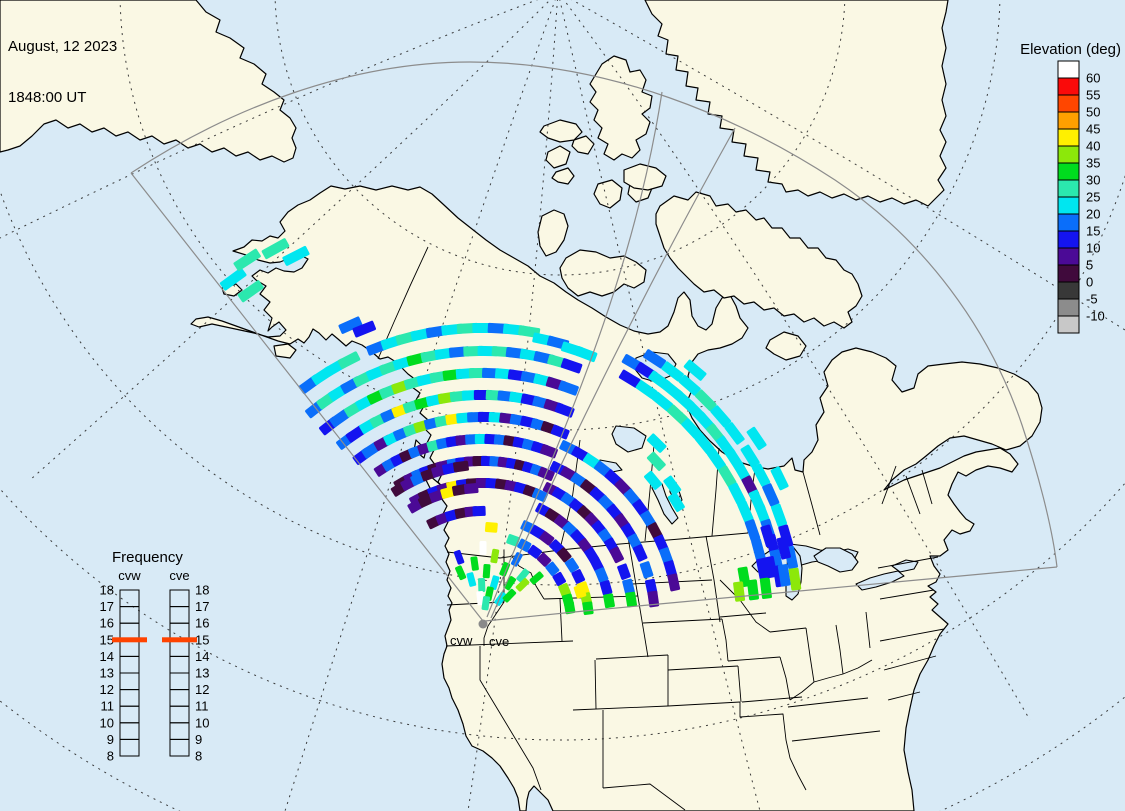 The height and width of the screenshot is (811, 1125). I want to click on lake-winnipeg, so click(665, 501).